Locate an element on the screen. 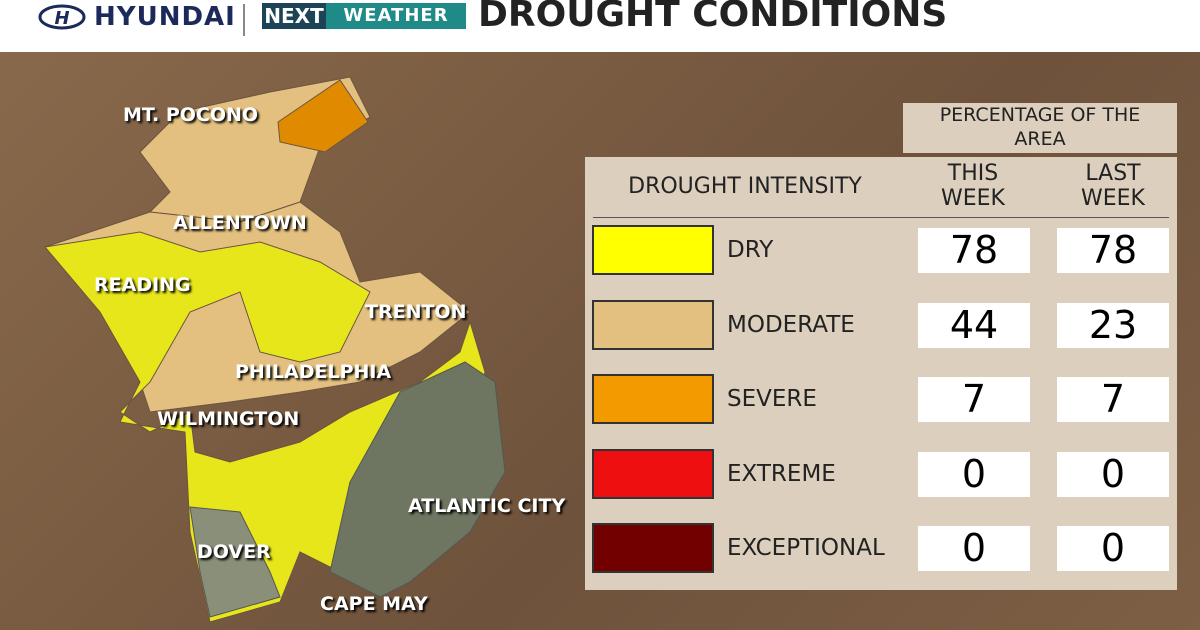 Image resolution: width=1200 pixels, height=630 pixels. row-label: EXCEPTIONAL is located at coordinates (806, 548).